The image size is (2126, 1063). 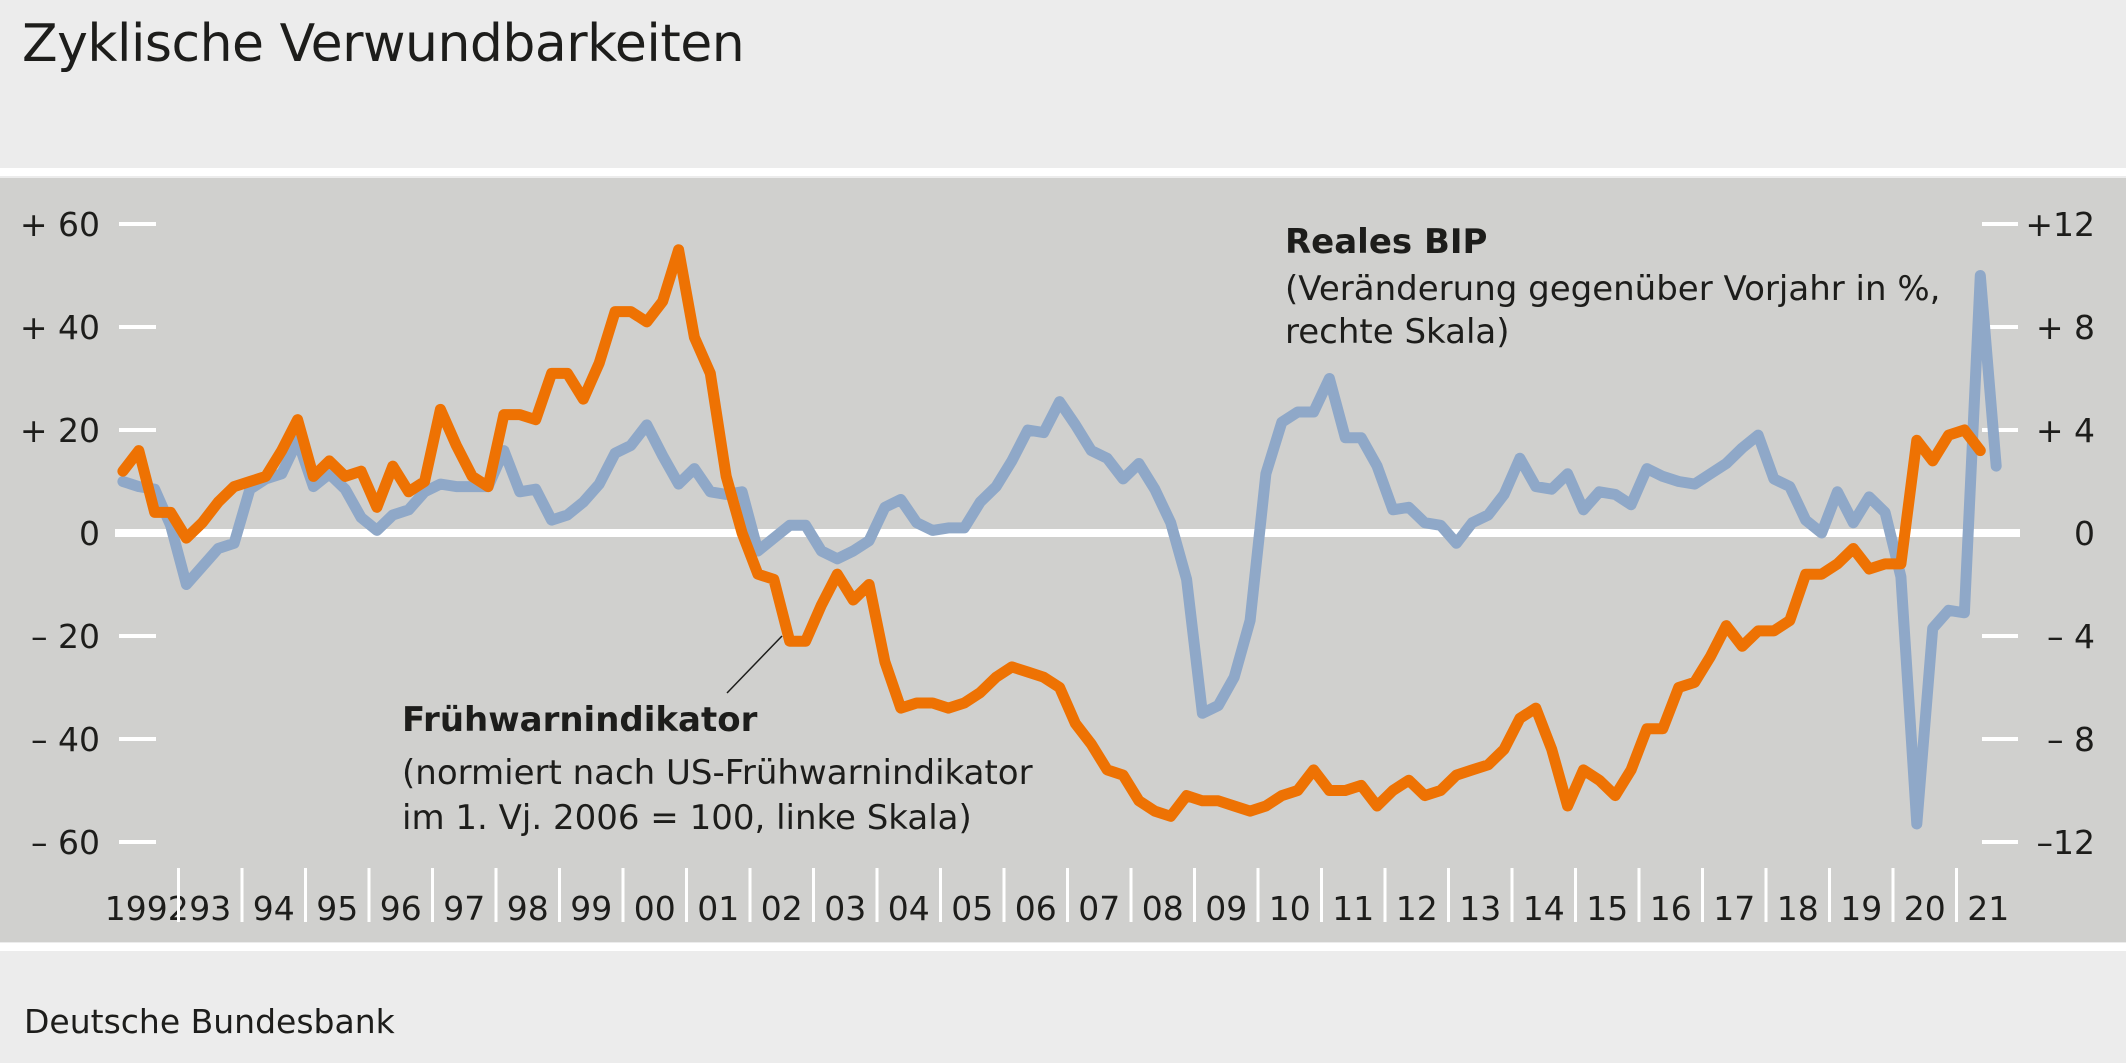 I want to click on right-tick-label: –12, so click(x=2066, y=842).